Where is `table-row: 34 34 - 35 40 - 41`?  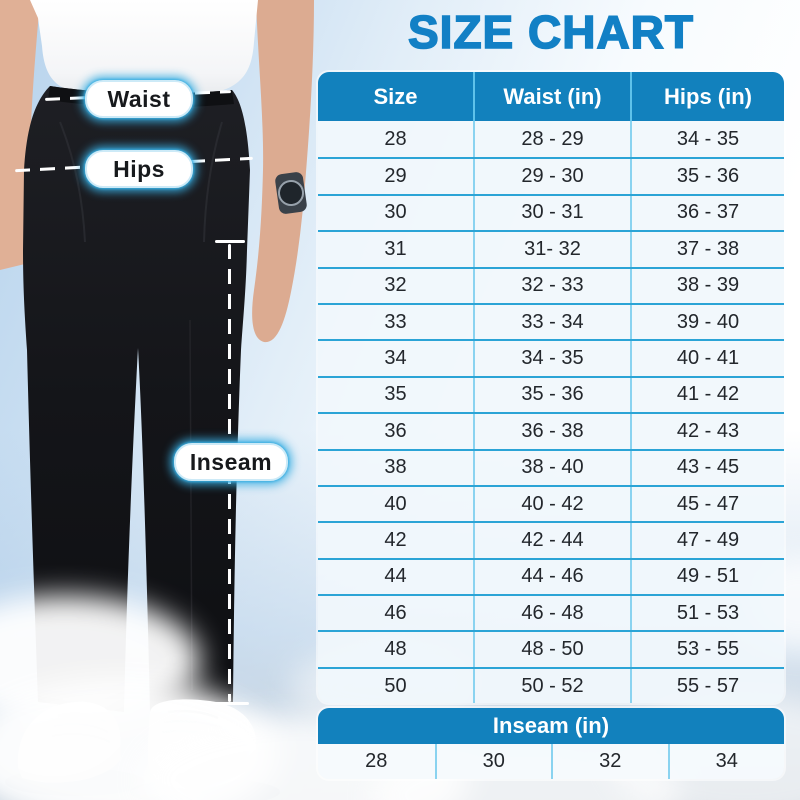
table-row: 34 34 - 35 40 - 41 is located at coordinates (551, 357).